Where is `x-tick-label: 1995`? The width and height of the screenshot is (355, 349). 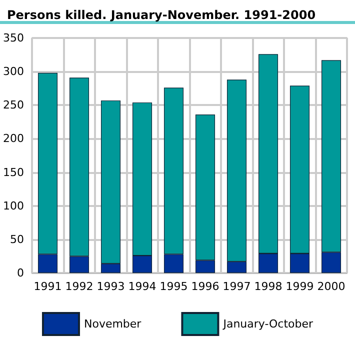
x-tick-label: 1995 is located at coordinates (174, 286).